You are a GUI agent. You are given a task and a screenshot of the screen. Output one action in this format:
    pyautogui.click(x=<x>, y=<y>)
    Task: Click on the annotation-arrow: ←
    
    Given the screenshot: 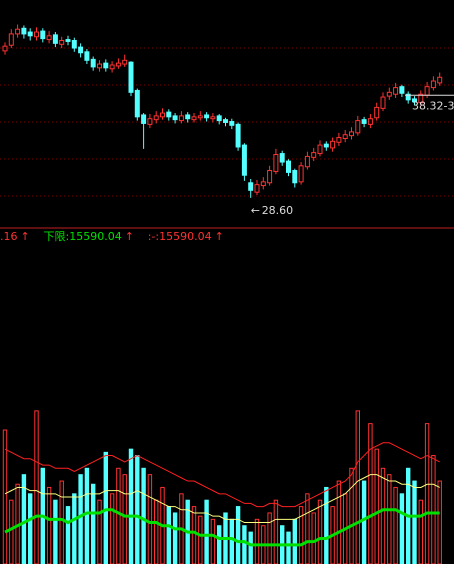 What is the action you would take?
    pyautogui.click(x=255, y=210)
    